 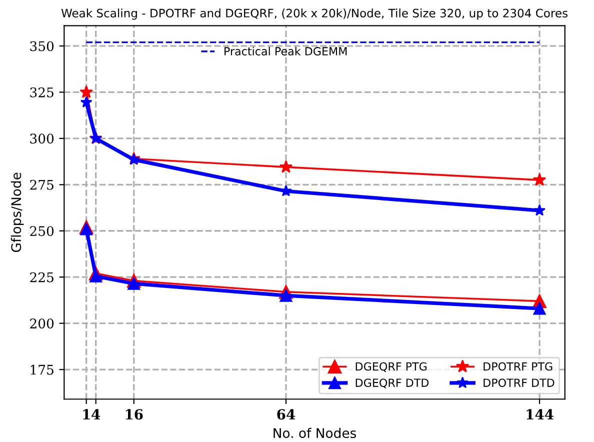 I want to click on x-tick-label: 64, so click(x=286, y=414).